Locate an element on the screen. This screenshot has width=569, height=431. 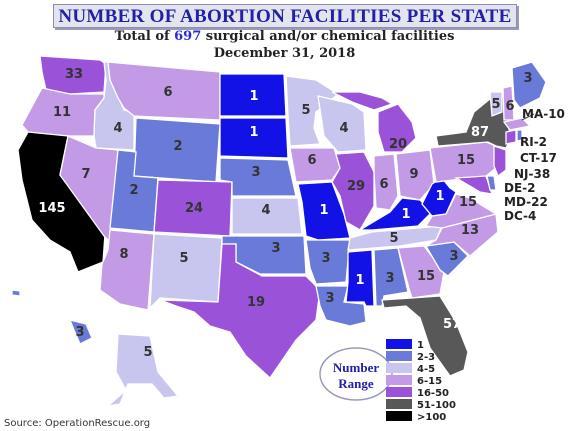
side-label-dc: DC-4 is located at coordinates (520, 216).